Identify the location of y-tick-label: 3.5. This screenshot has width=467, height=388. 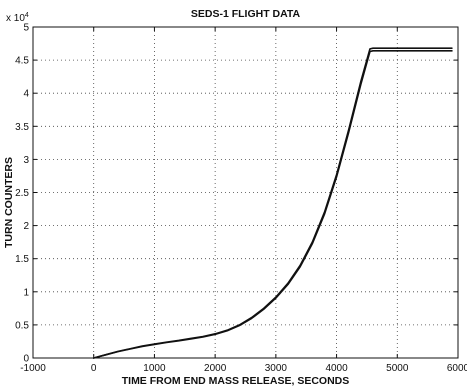
(22, 127).